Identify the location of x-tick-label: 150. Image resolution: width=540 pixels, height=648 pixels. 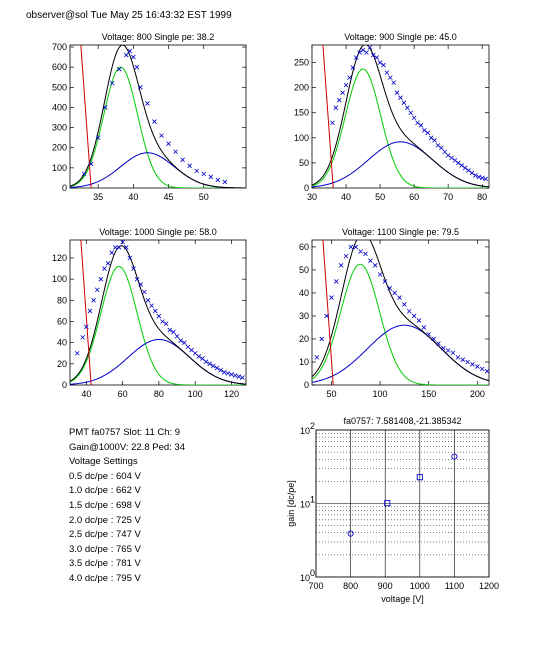
(428, 394).